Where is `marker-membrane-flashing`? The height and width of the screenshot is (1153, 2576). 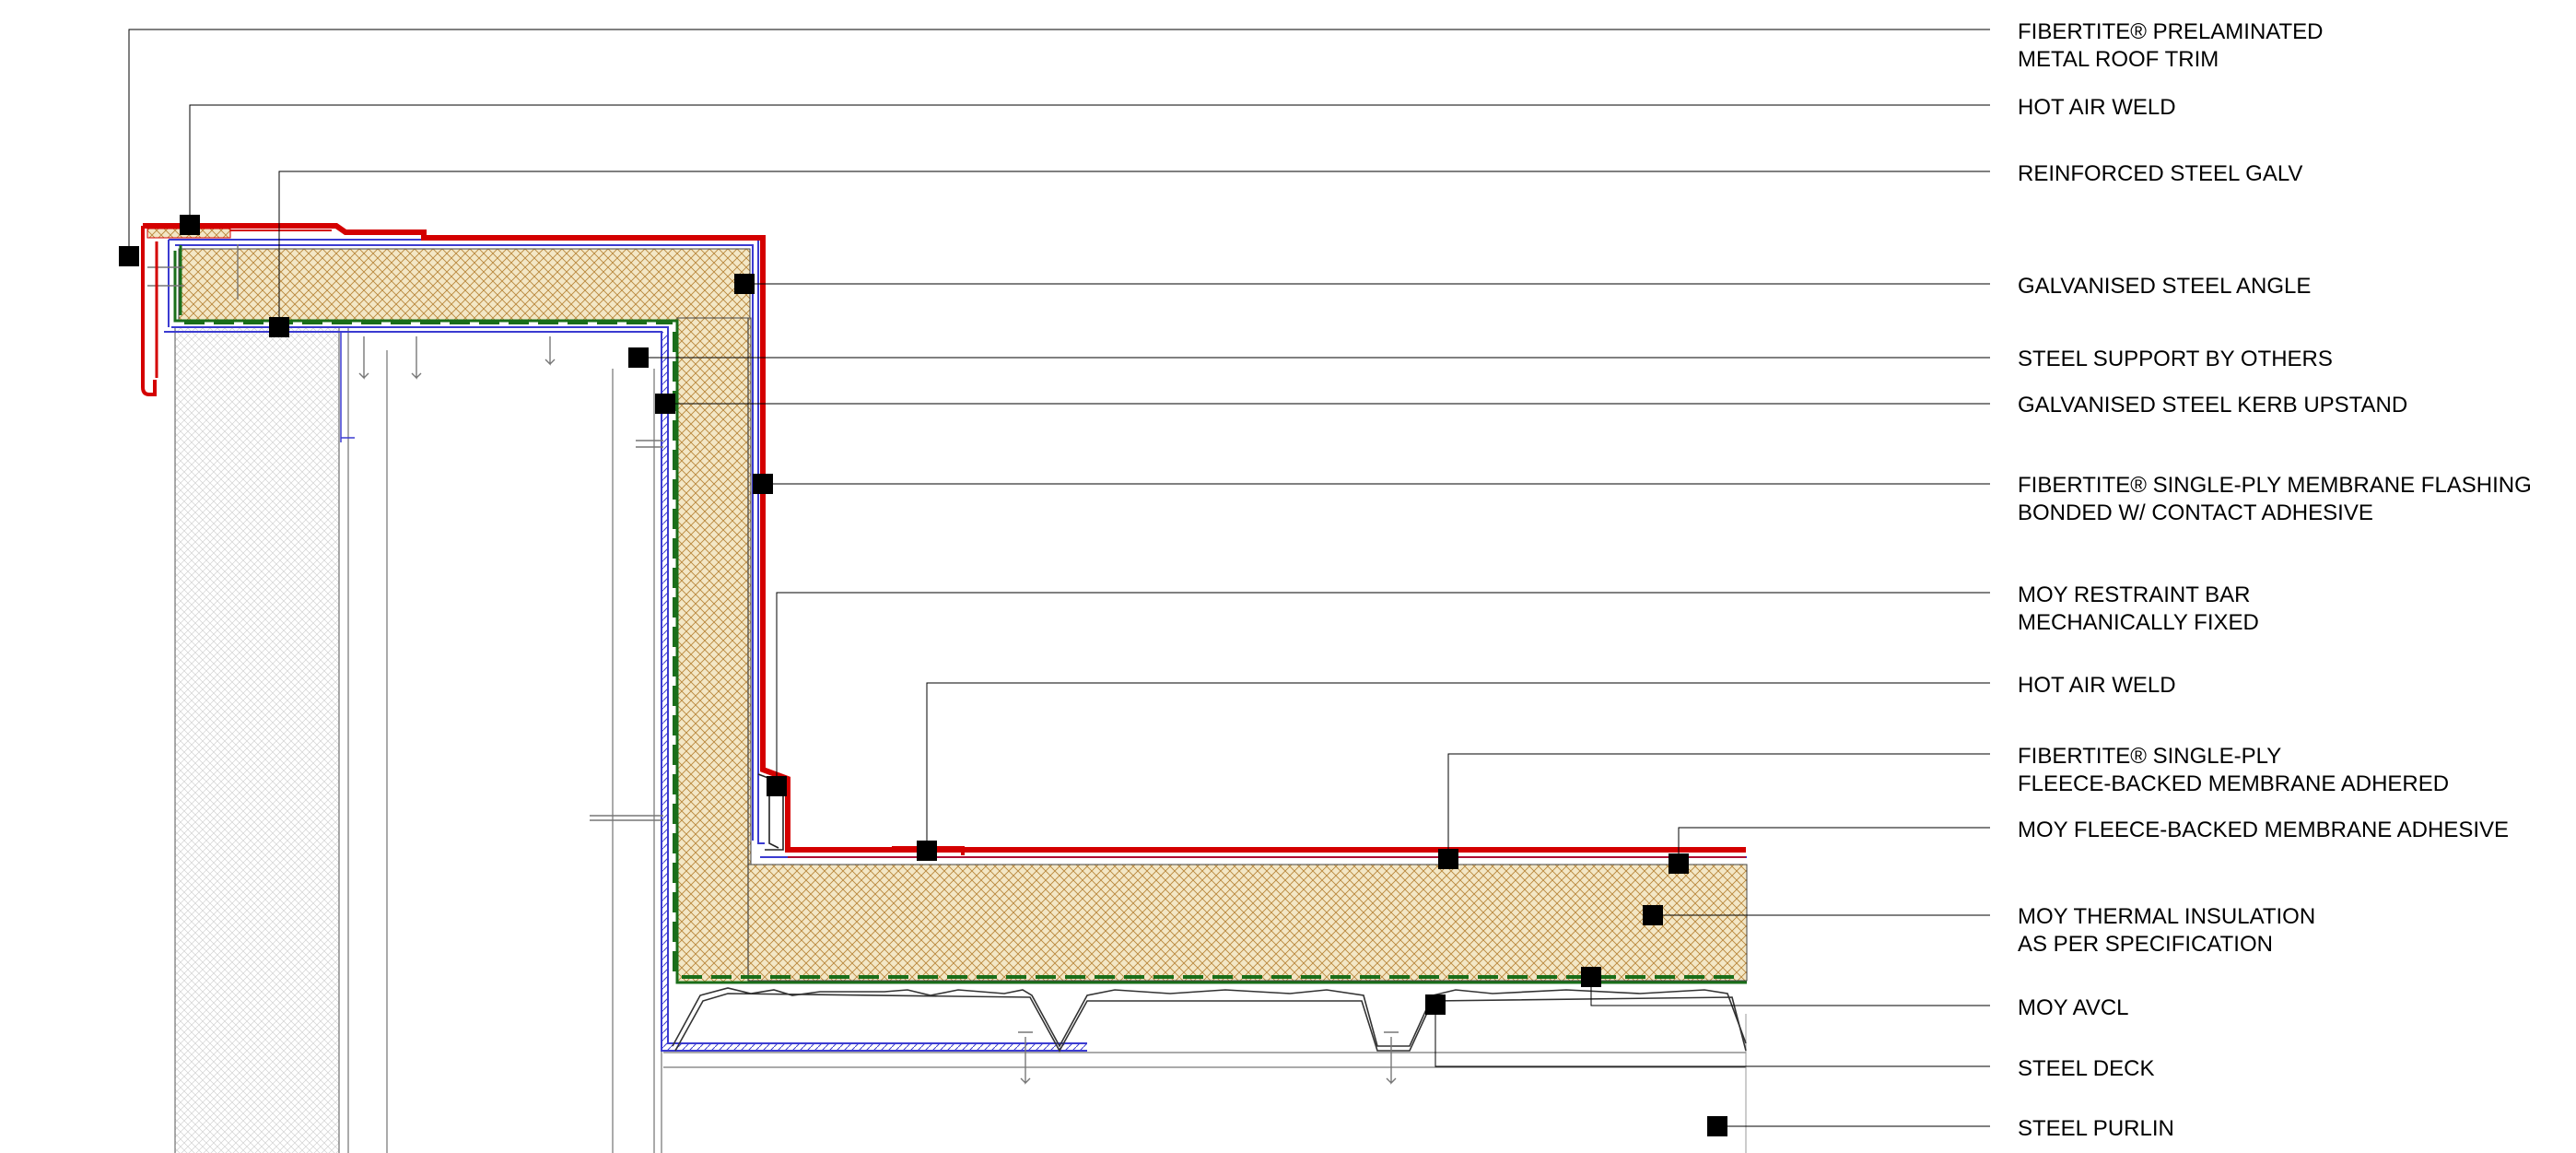
marker-membrane-flashing is located at coordinates (763, 484).